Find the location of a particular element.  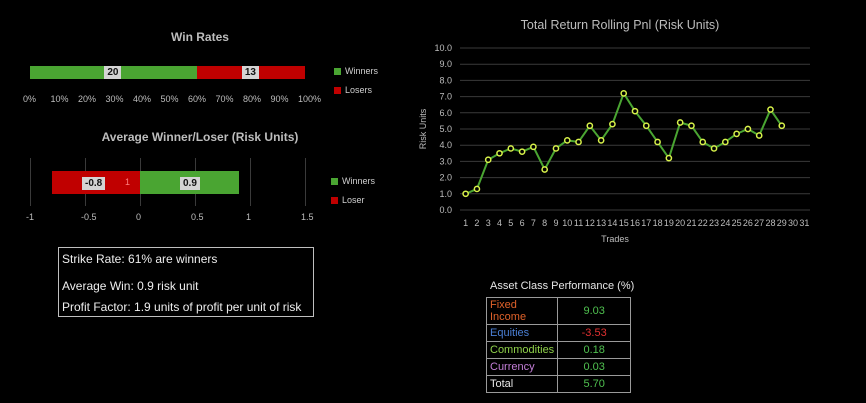

win-rates-tick-label: 60% is located at coordinates (197, 99).